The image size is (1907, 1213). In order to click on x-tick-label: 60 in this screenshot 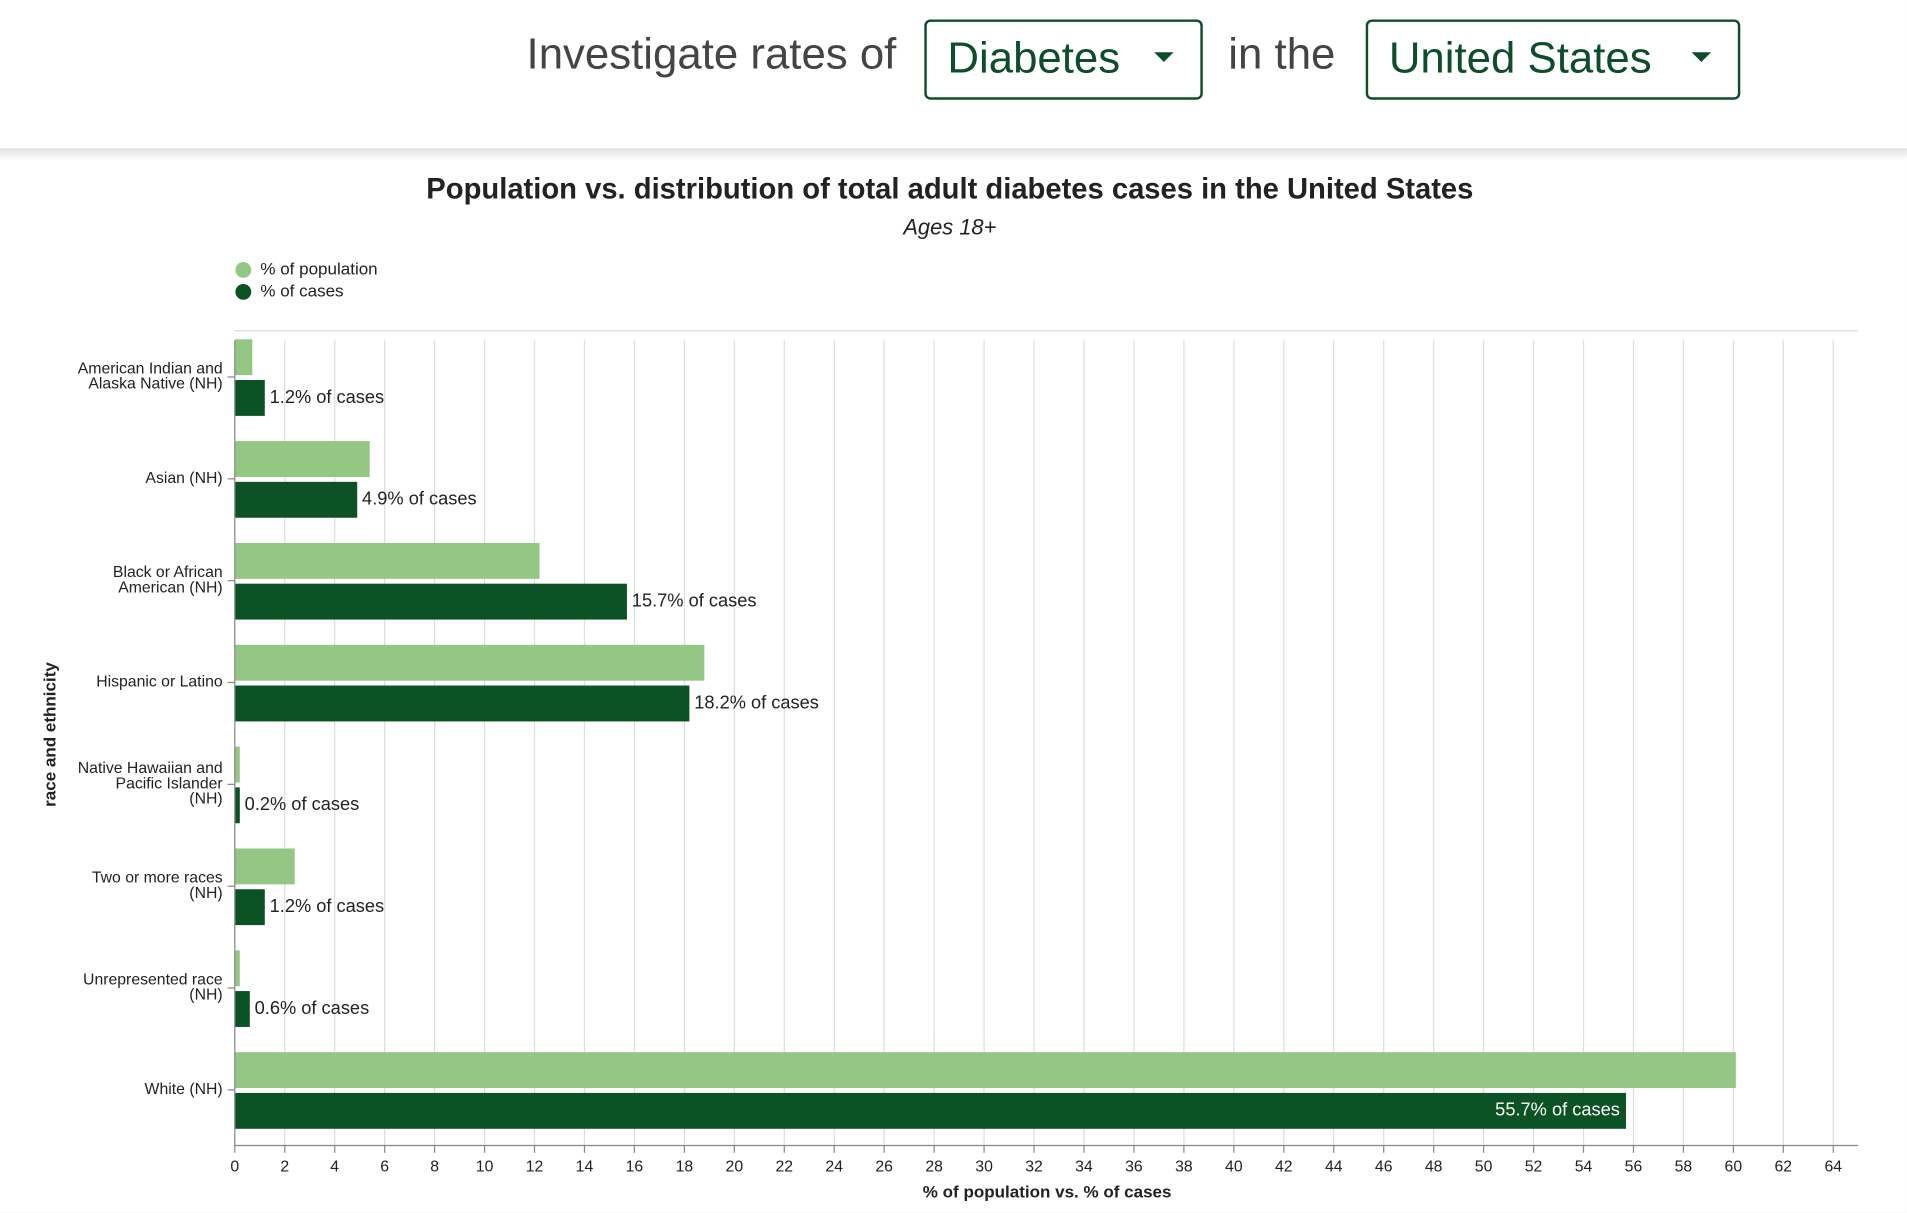, I will do `click(1734, 1167)`.